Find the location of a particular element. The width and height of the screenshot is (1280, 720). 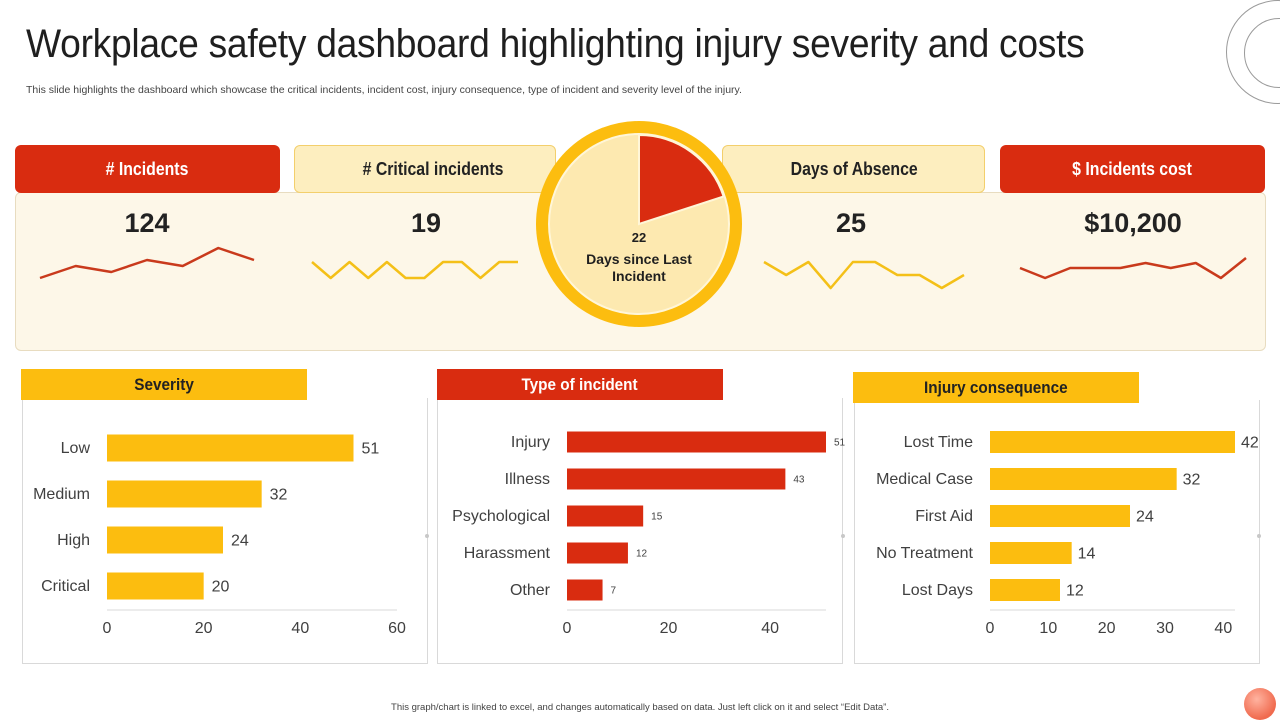

kpi-value-incidents: 124 is located at coordinates (147, 223).